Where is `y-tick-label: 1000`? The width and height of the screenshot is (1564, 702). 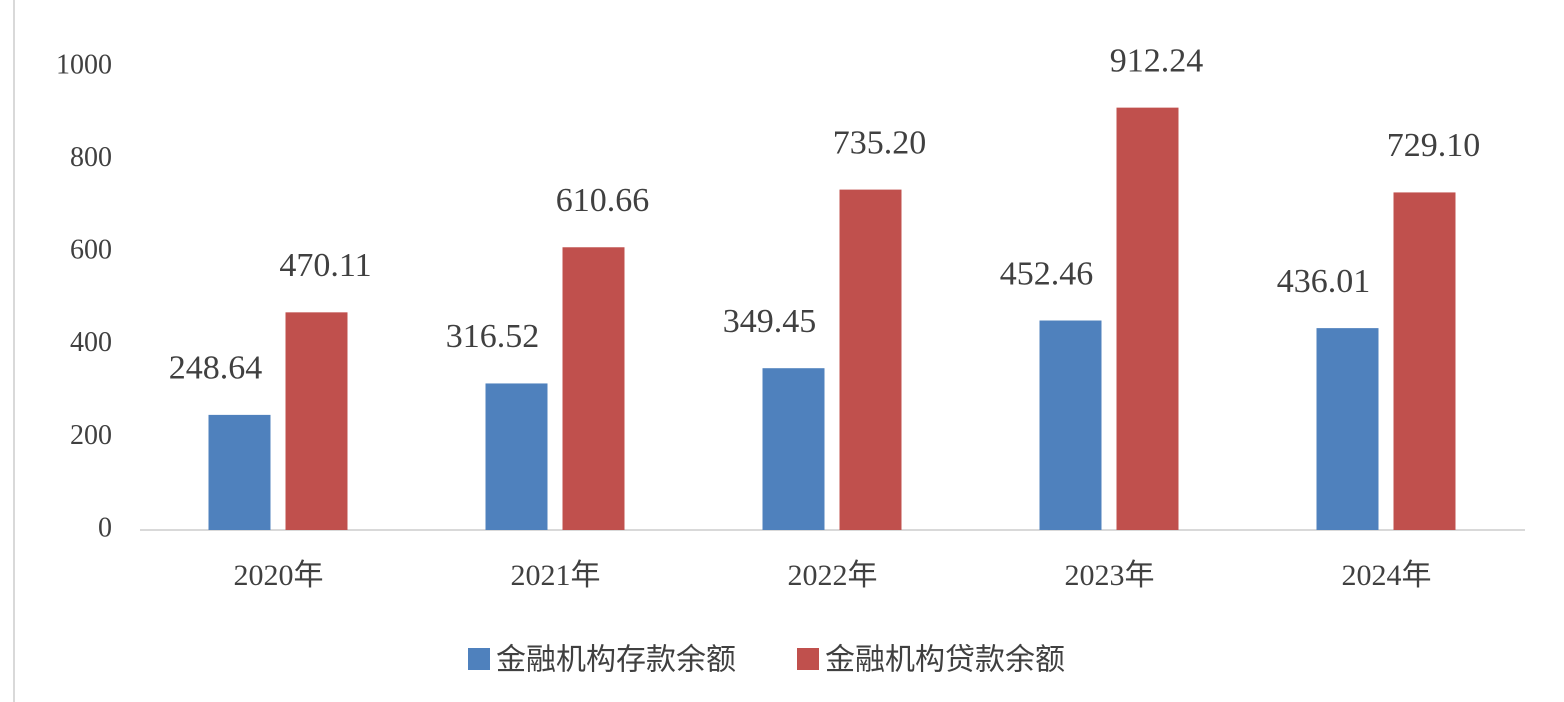 y-tick-label: 1000 is located at coordinates (84, 64).